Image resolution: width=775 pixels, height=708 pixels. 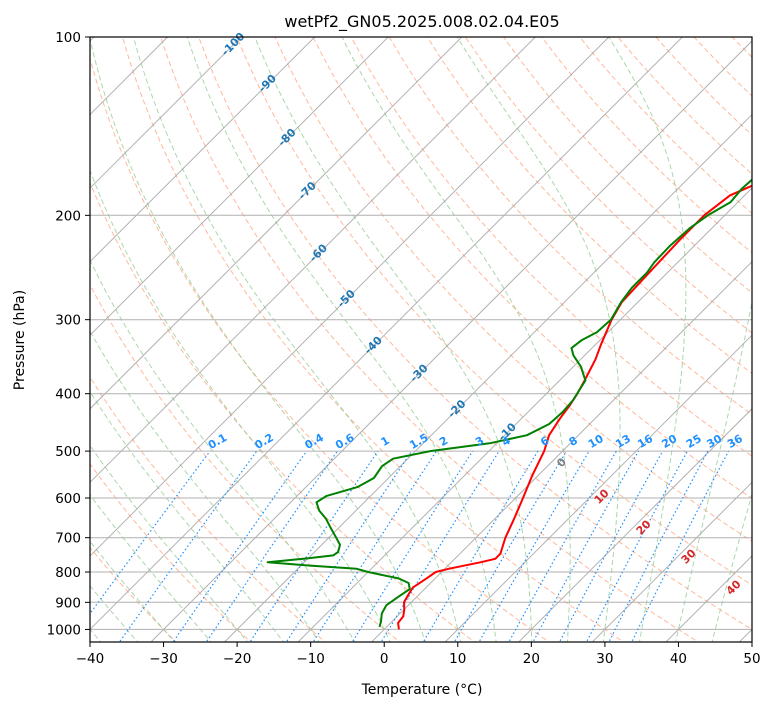 What do you see at coordinates (68, 216) in the screenshot?
I see `y-tick-label: 200` at bounding box center [68, 216].